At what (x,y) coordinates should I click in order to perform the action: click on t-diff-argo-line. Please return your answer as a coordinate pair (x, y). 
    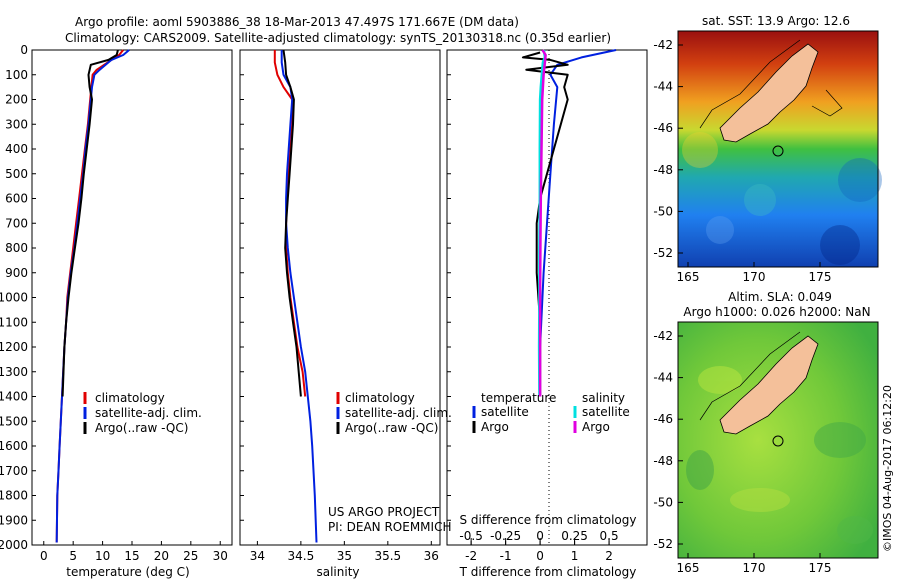
    Looking at the image, I should click on (545, 224).